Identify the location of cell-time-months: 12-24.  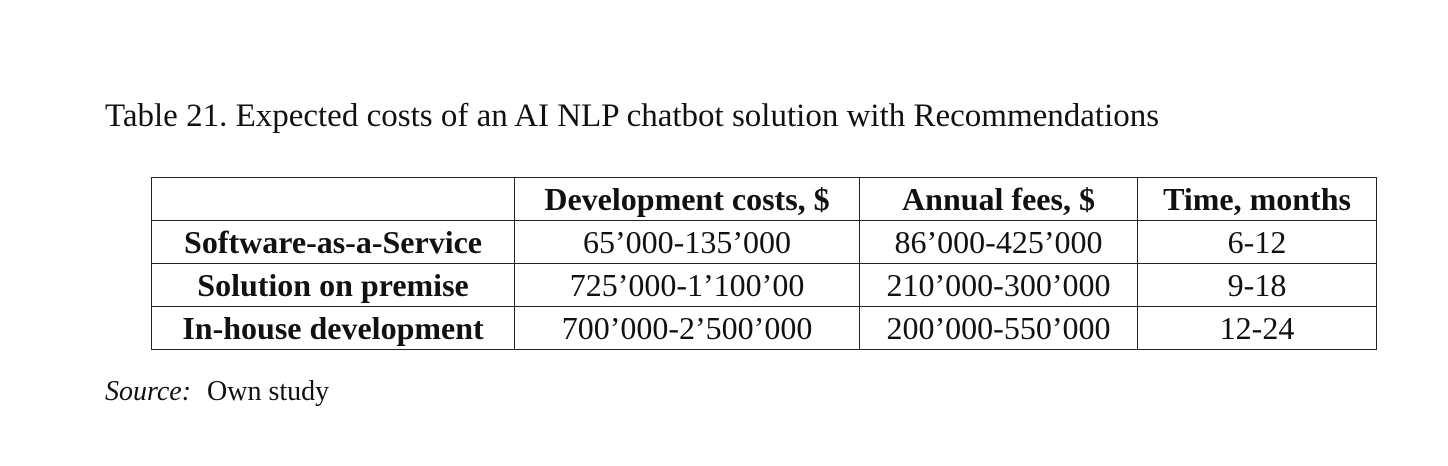
(1257, 328).